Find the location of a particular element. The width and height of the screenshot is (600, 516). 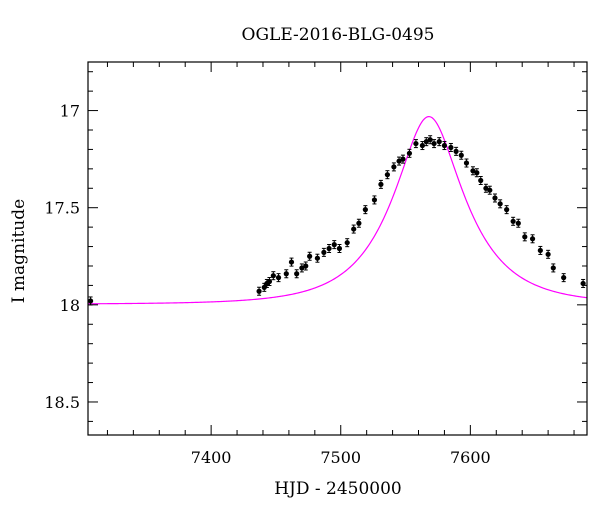

y-tick-label: 18.5 is located at coordinates (62, 402).